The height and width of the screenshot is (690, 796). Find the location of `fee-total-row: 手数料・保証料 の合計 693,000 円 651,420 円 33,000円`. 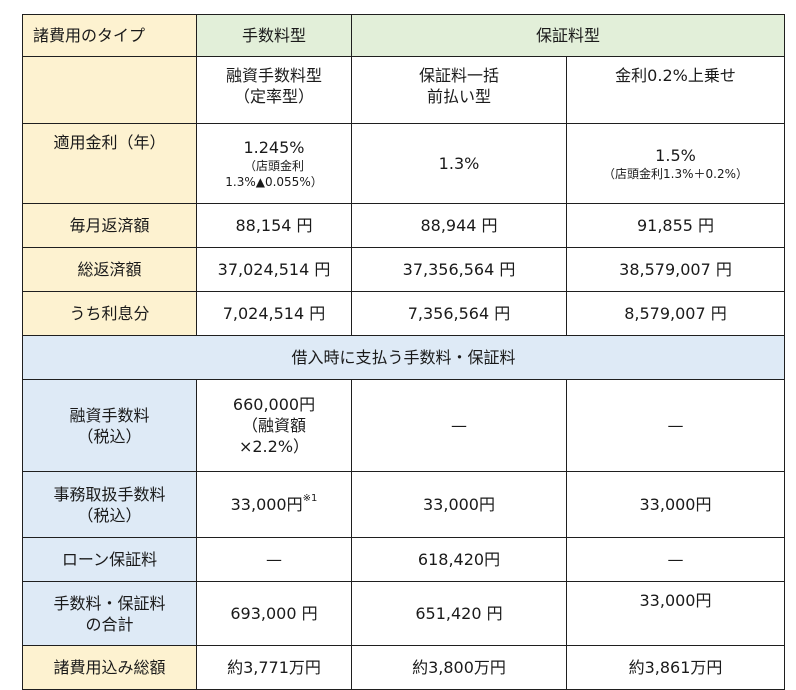

fee-total-row: 手数料・保証料 の合計 693,000 円 651,420 円 33,000円 is located at coordinates (404, 613).